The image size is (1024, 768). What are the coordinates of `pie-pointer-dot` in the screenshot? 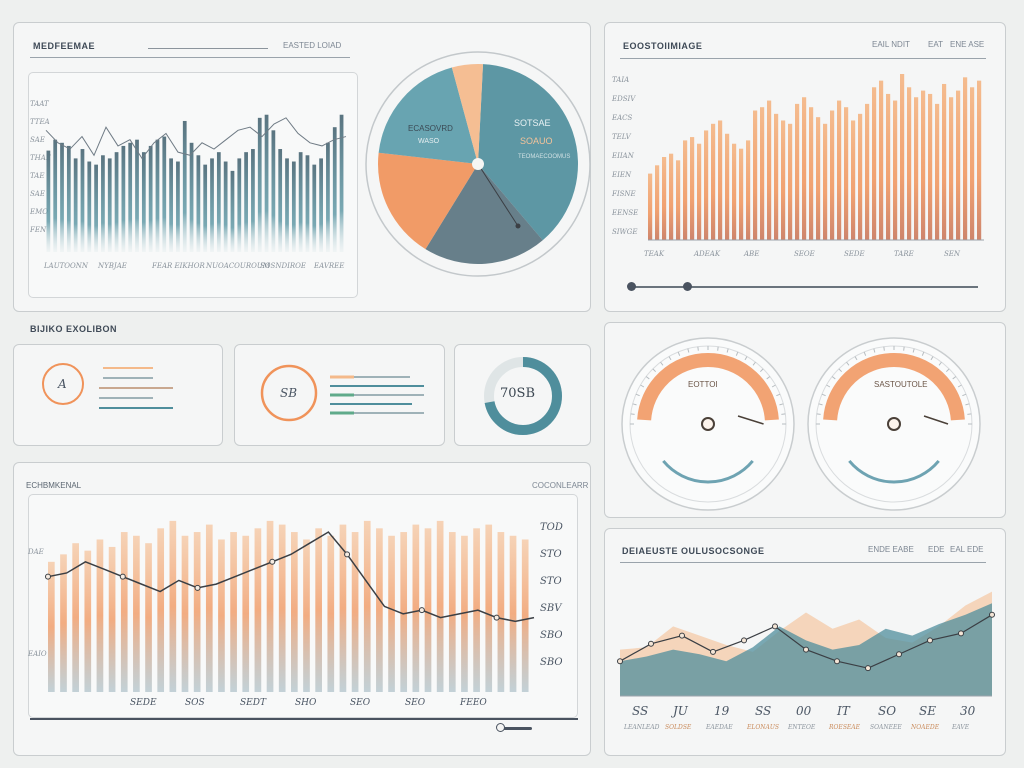 It's located at (518, 226).